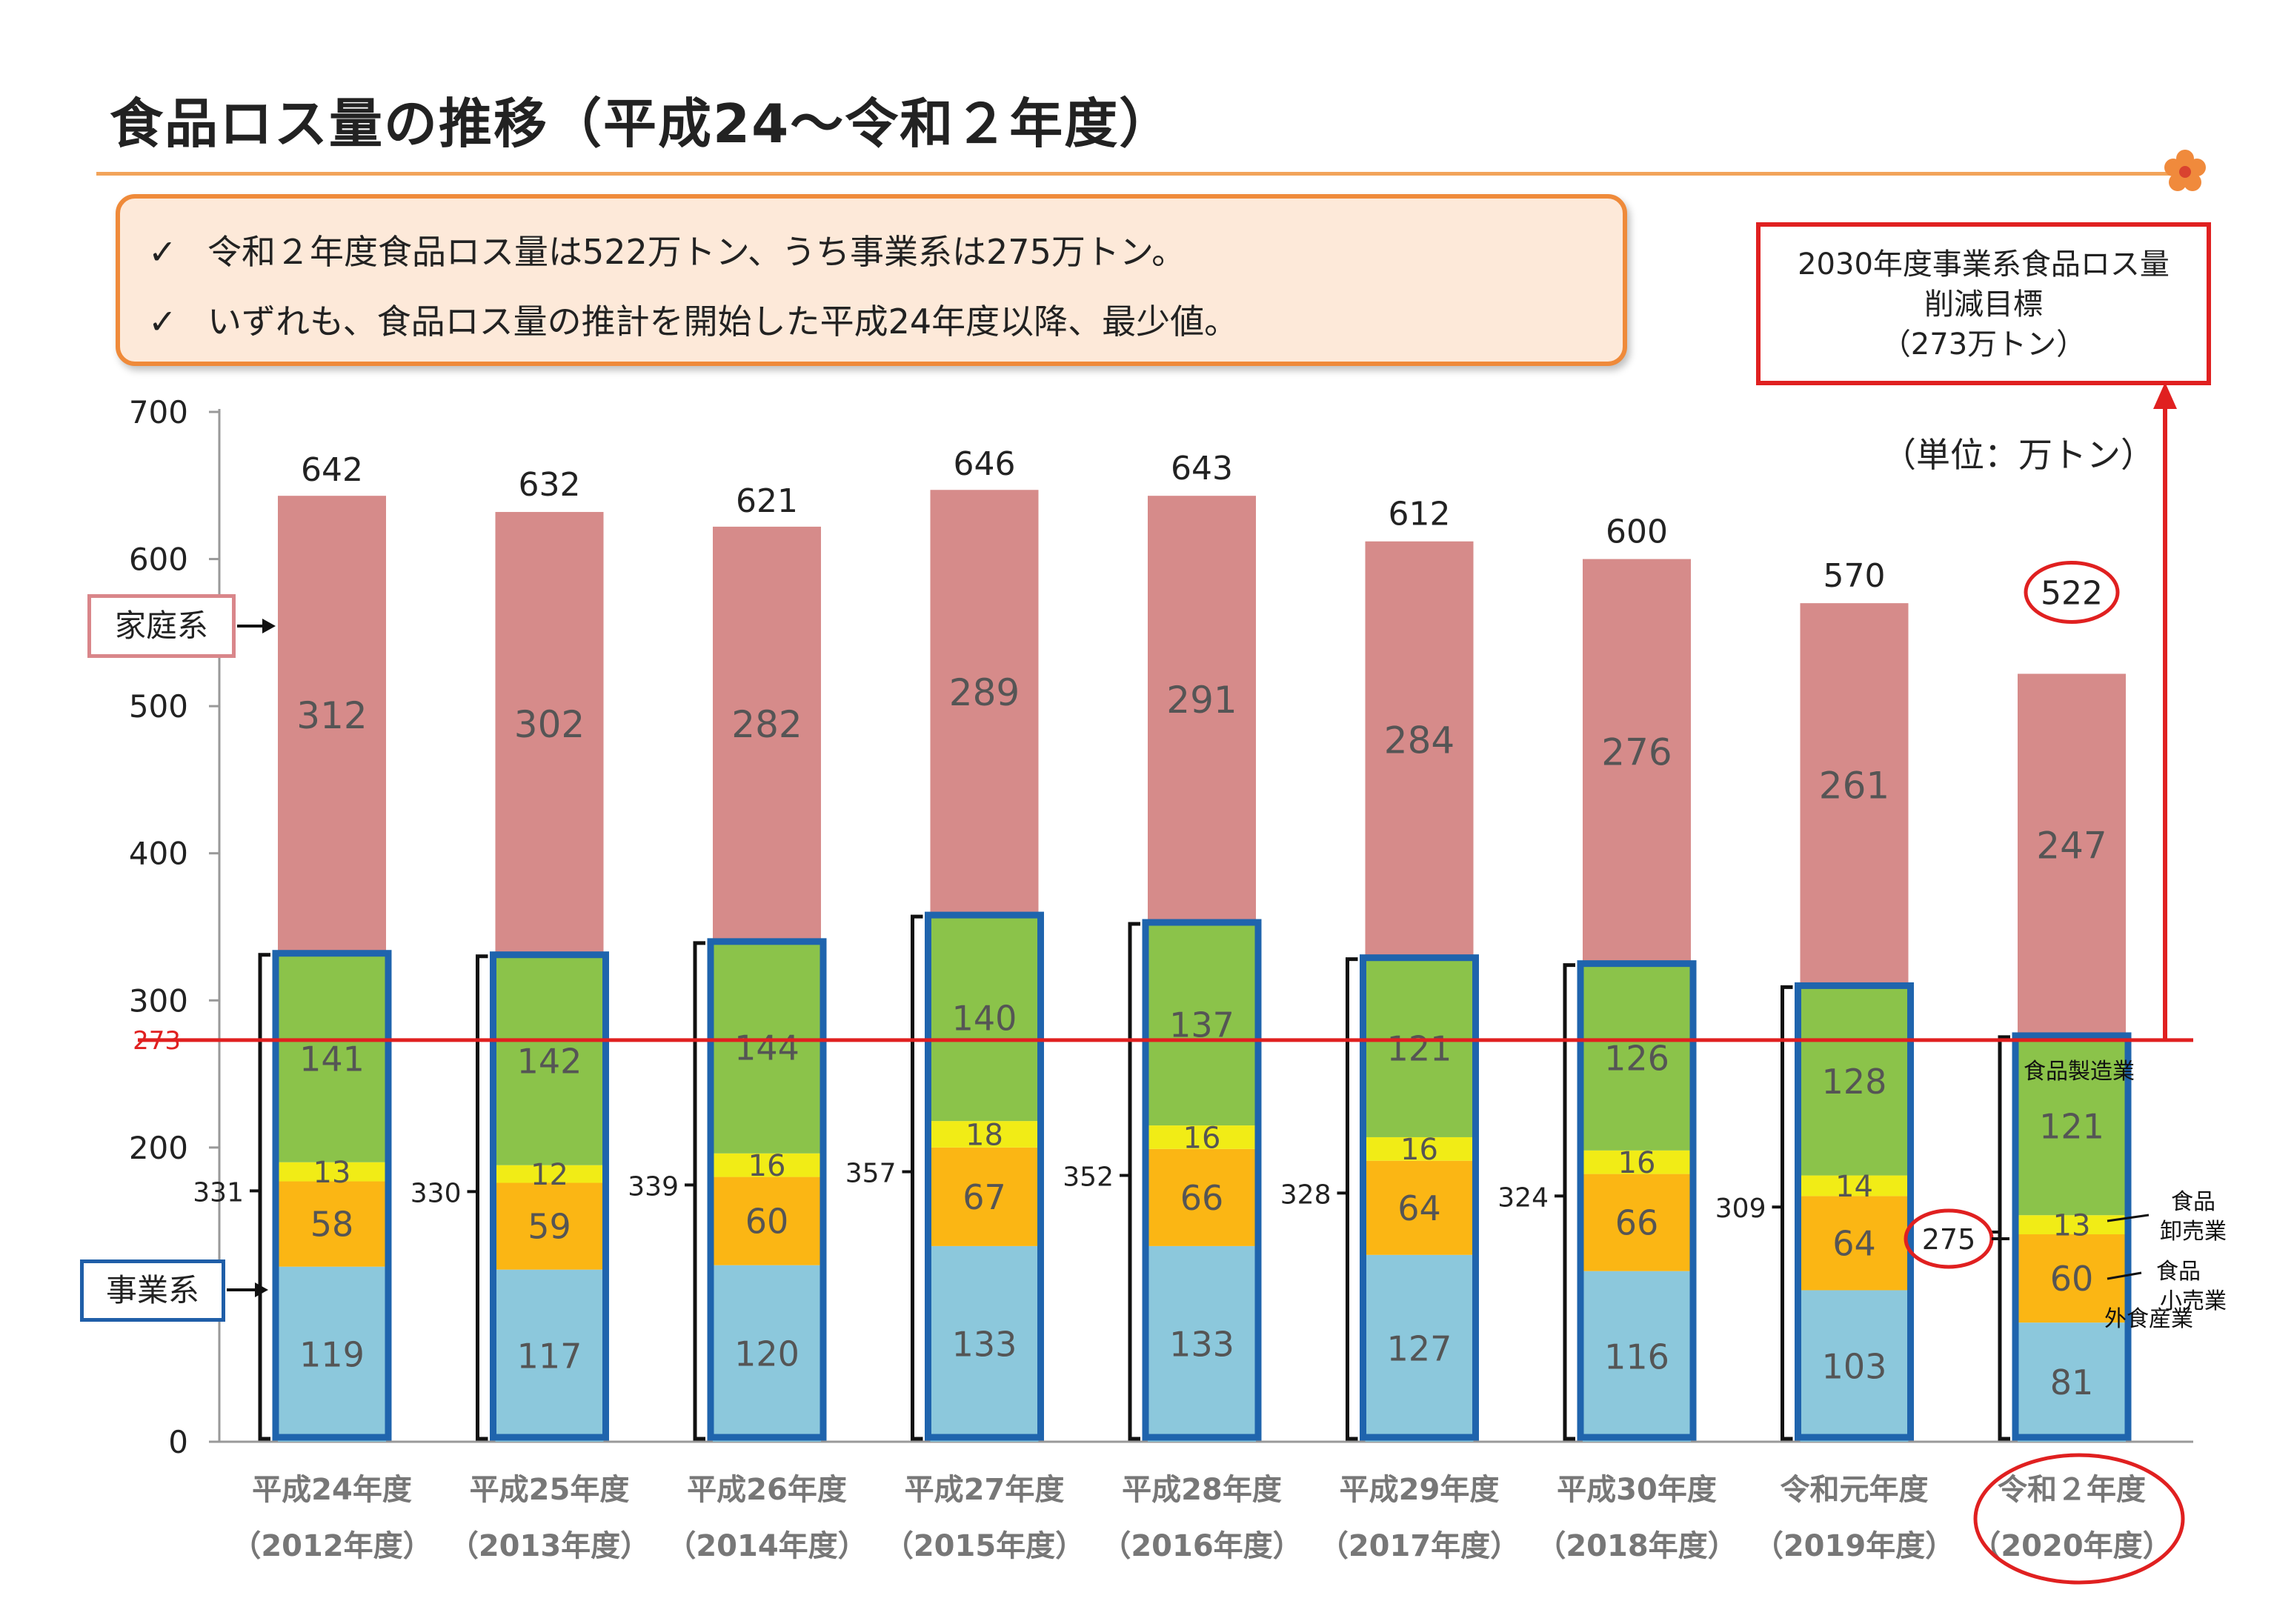 This screenshot has height=1624, width=2294. I want to click on title-underline, so click(1133, 174).